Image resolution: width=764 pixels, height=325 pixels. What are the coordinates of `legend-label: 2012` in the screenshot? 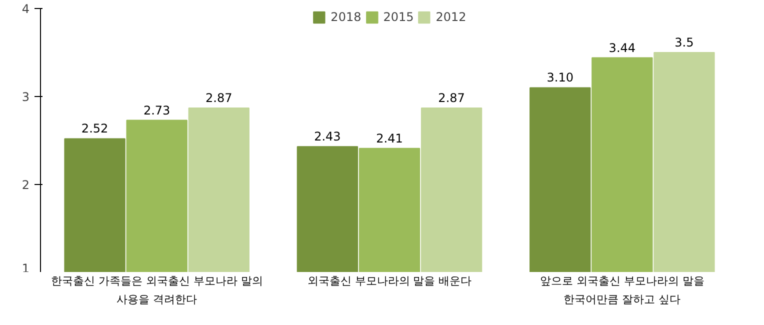 It's located at (451, 17).